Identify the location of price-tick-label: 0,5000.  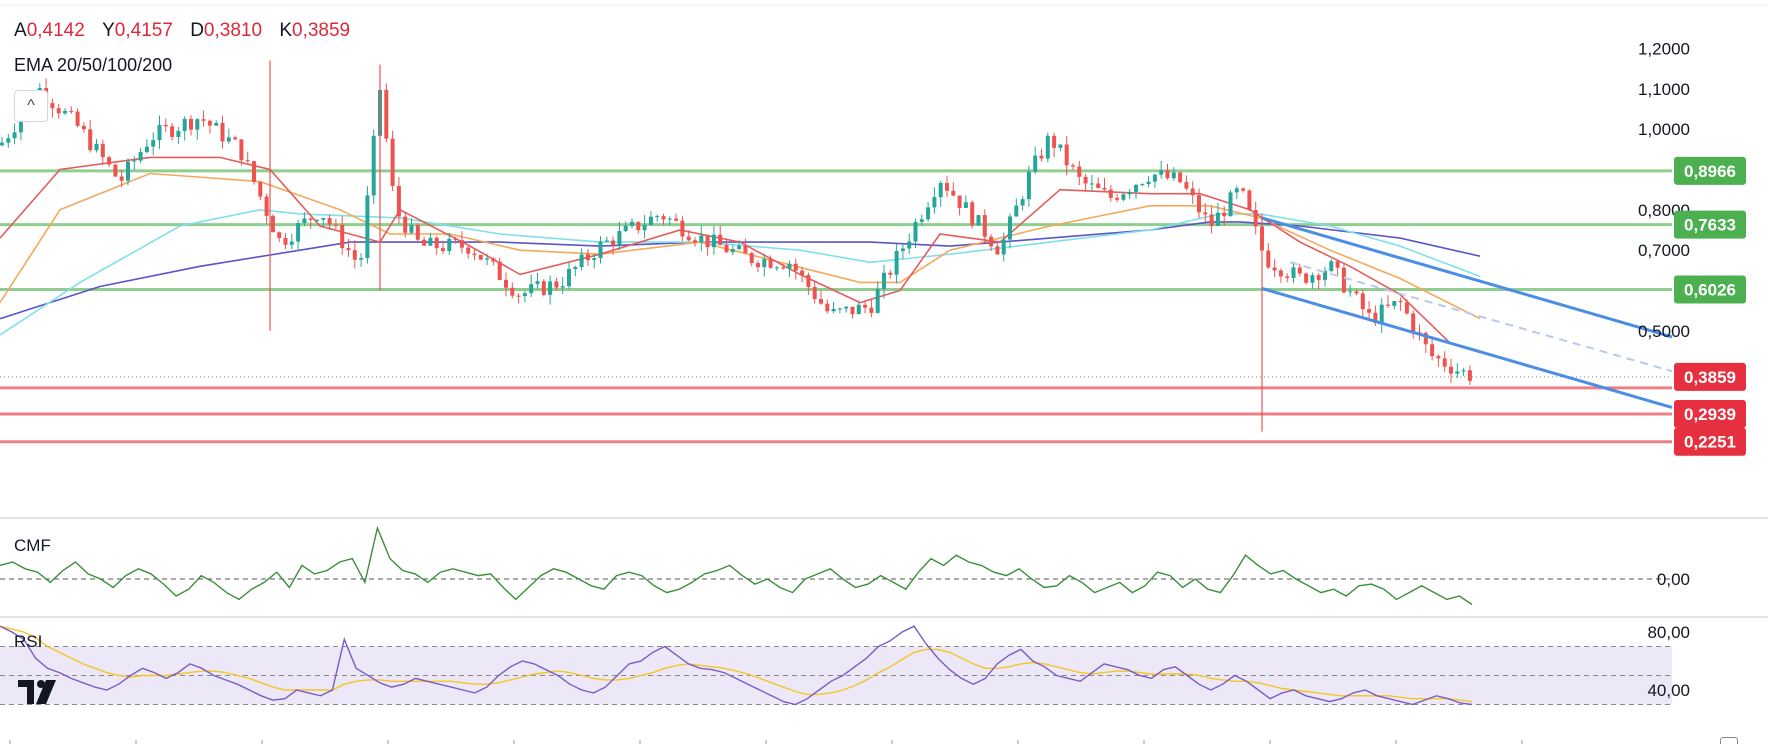
(1664, 331).